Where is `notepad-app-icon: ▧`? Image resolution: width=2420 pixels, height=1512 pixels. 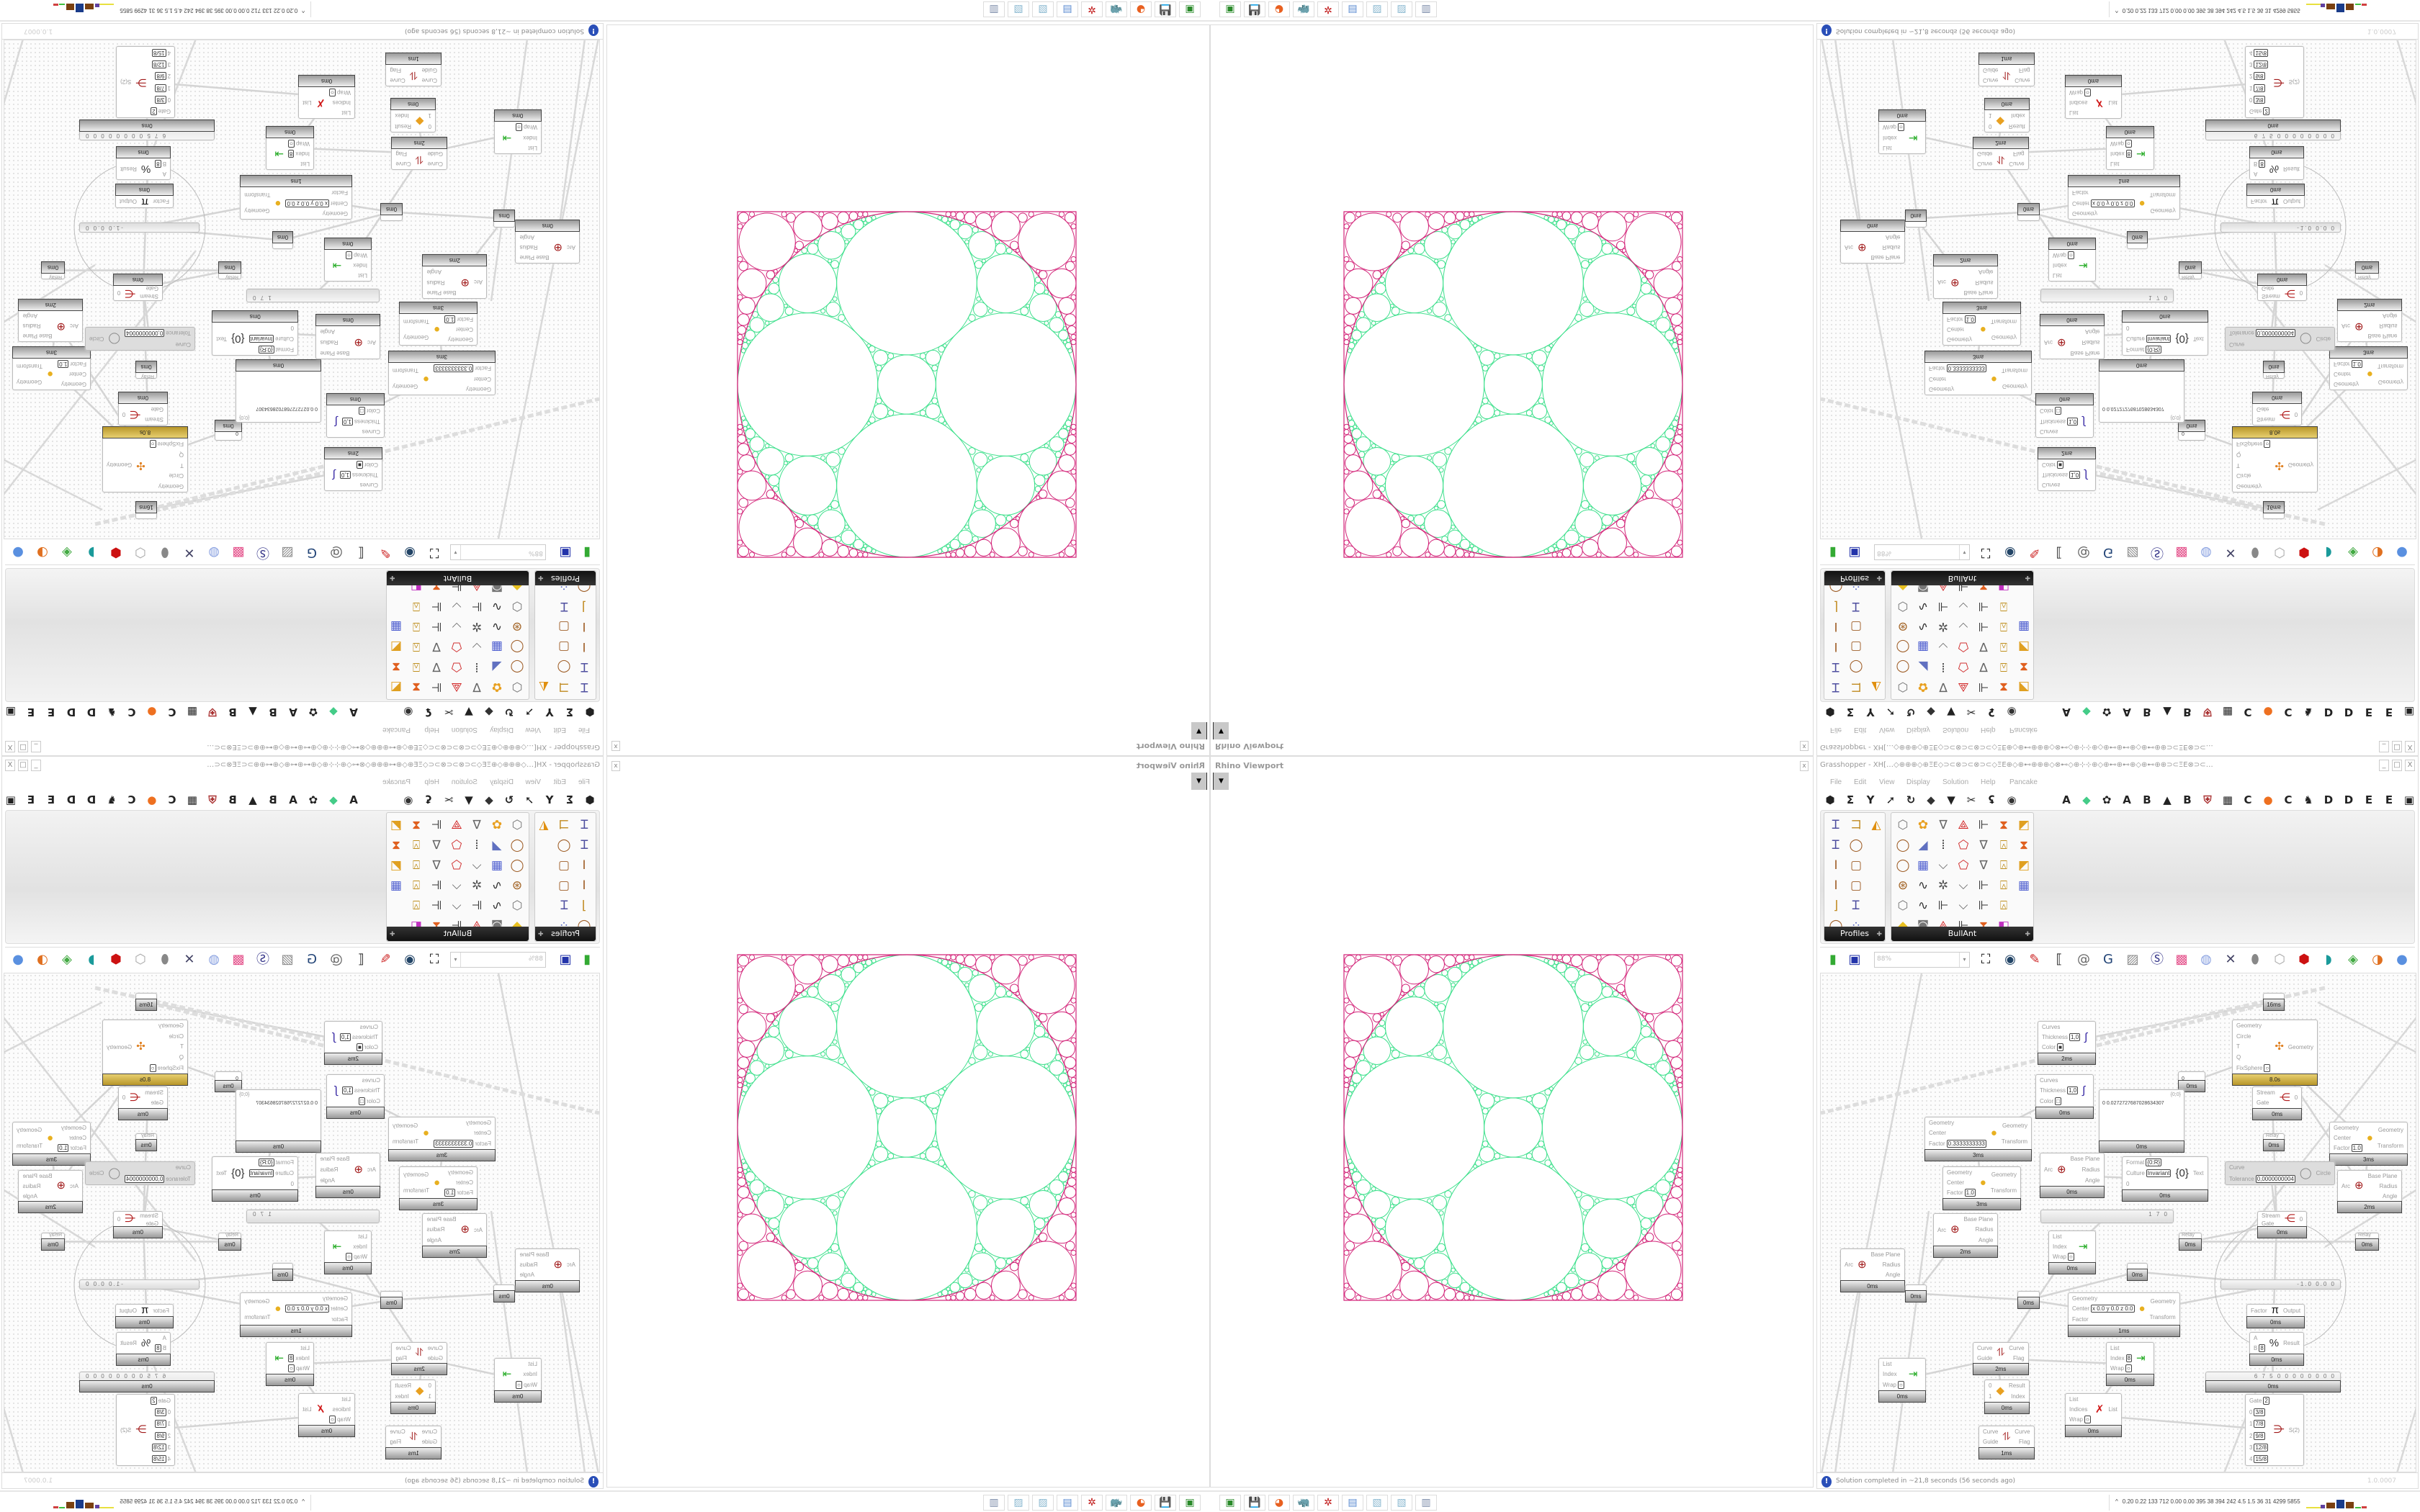 notepad-app-icon: ▧ is located at coordinates (1043, 9).